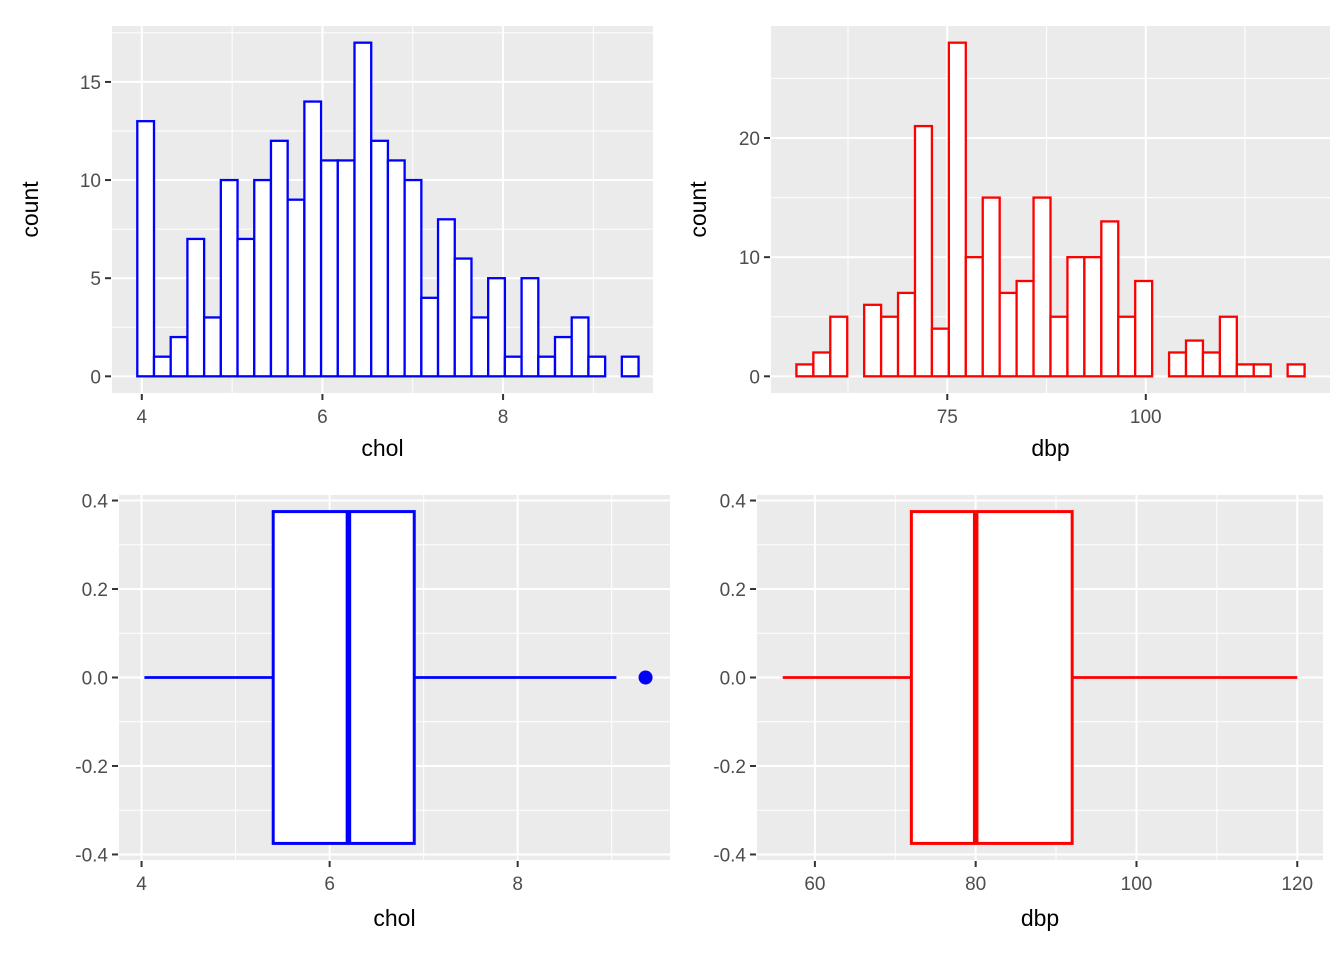  Describe the element at coordinates (749, 139) in the screenshot. I see `y-tick-label: 20` at that location.